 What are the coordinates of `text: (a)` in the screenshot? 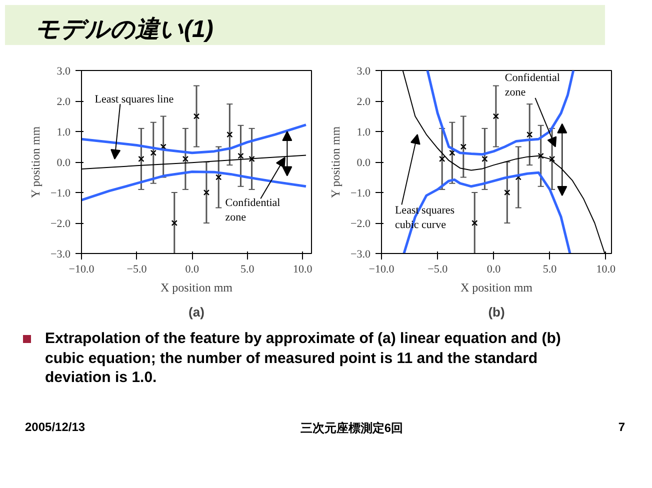 It's located at (196, 312).